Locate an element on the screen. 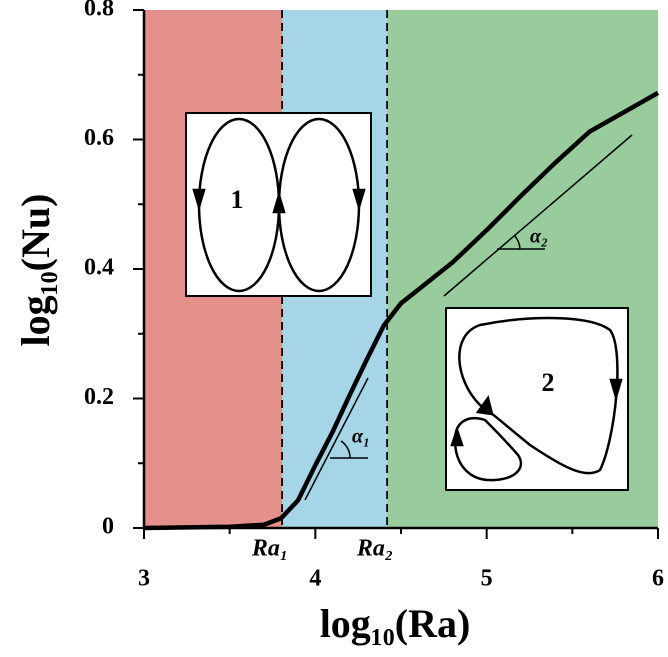 The width and height of the screenshot is (668, 657). regime-label: 2 is located at coordinates (548, 382).